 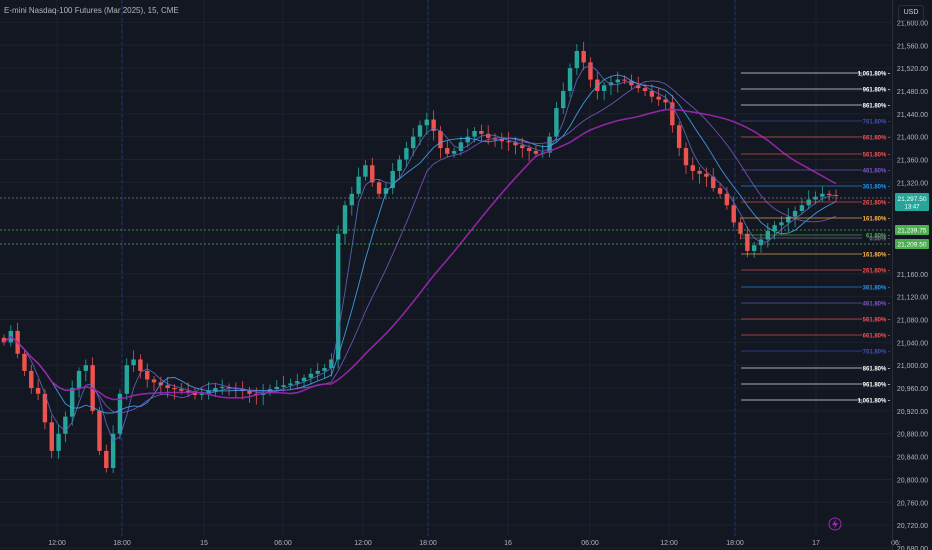 I want to click on time-axis-label: 16, so click(x=508, y=543).